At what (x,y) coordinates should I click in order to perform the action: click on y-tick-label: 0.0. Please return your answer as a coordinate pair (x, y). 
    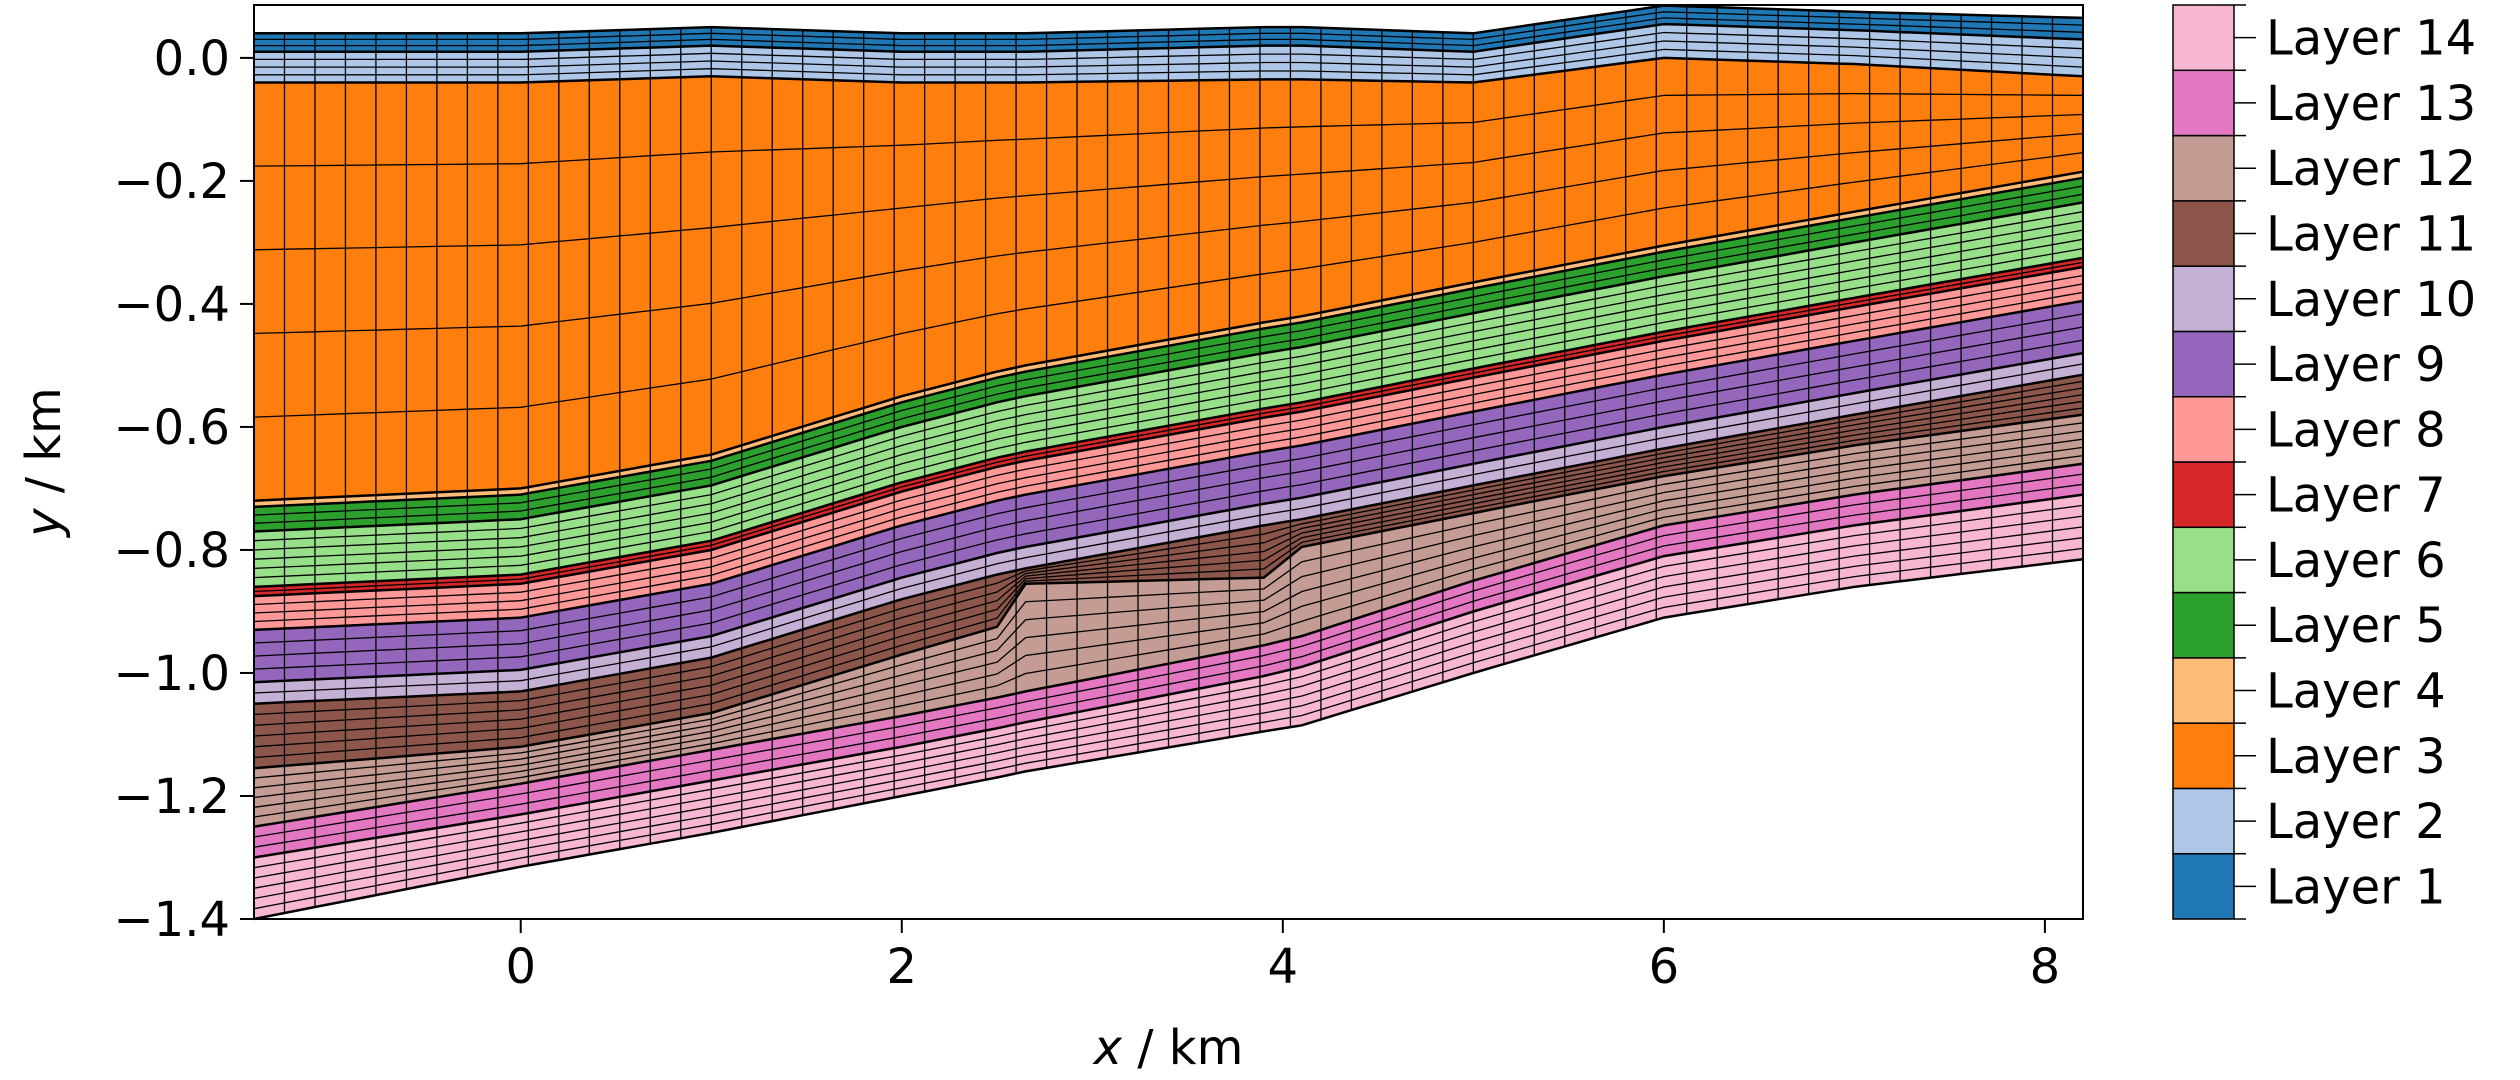
    Looking at the image, I should click on (192, 59).